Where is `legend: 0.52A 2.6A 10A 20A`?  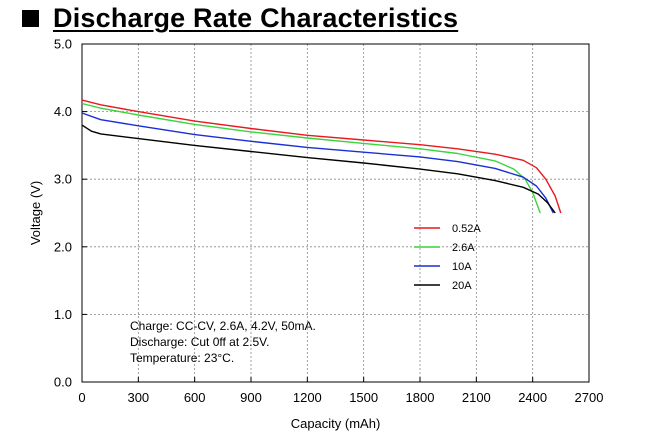
legend: 0.52A 2.6A 10A 20A is located at coordinates (447, 257).